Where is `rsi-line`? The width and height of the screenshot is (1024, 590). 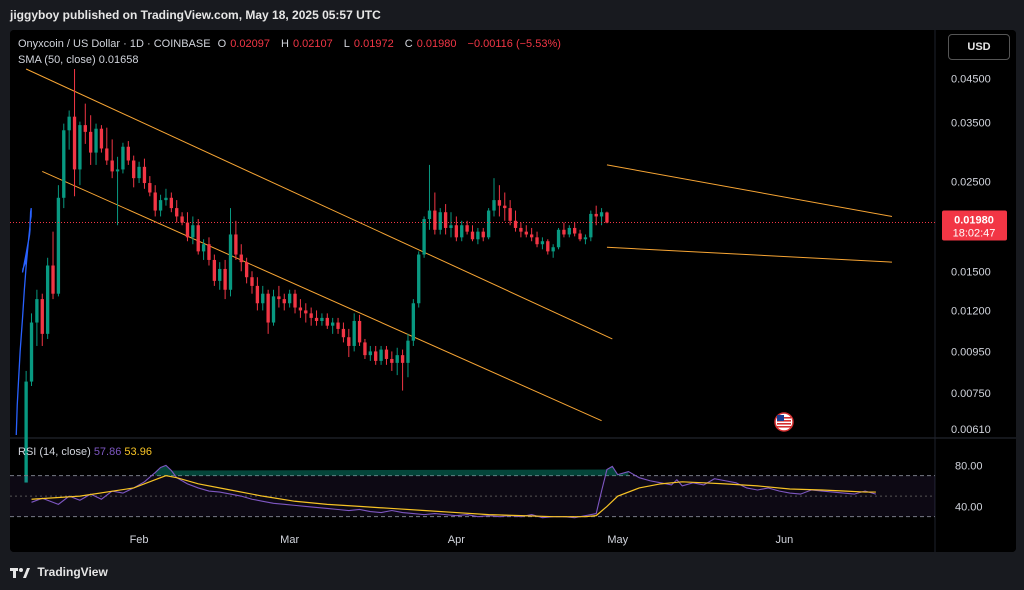 rsi-line is located at coordinates (453, 491).